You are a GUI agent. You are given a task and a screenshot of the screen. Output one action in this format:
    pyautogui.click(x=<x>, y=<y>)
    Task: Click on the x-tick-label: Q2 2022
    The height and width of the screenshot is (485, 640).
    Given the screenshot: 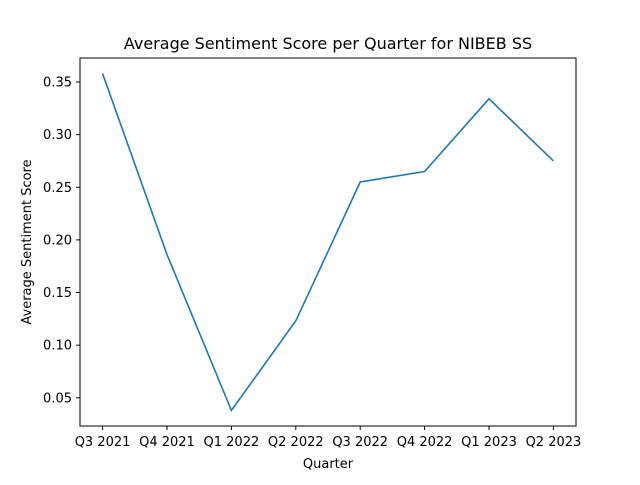 What is the action you would take?
    pyautogui.click(x=296, y=442)
    